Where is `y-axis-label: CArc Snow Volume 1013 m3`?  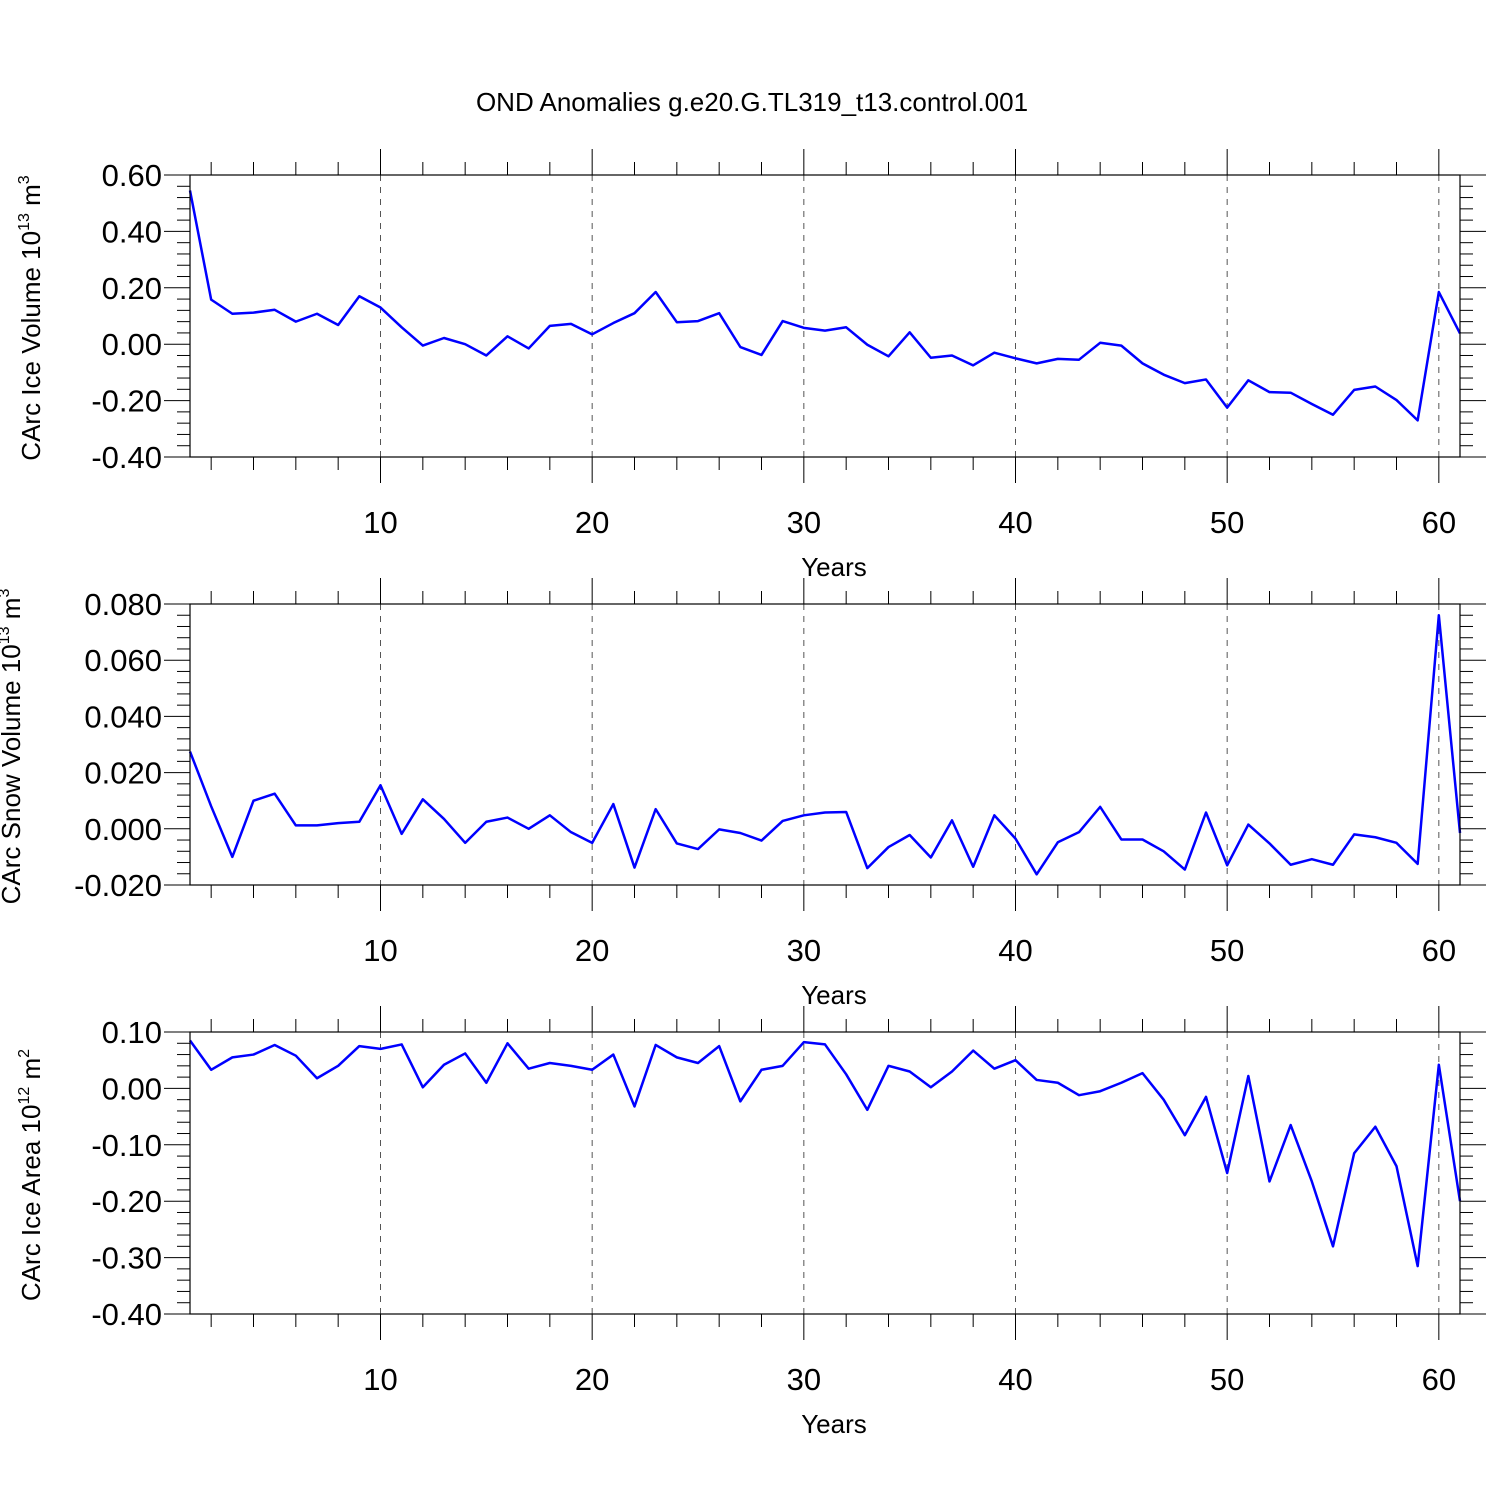
y-axis-label: CArc Snow Volume 1013 m3 is located at coordinates (13, 747).